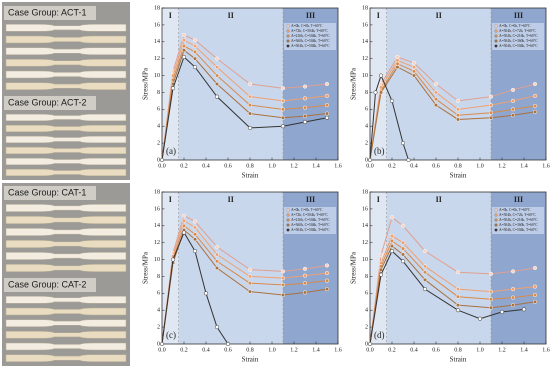 Image resolution: width=550 pixels, height=368 pixels. Describe the element at coordinates (230, 268) in the screenshot. I see `region-band` at that location.